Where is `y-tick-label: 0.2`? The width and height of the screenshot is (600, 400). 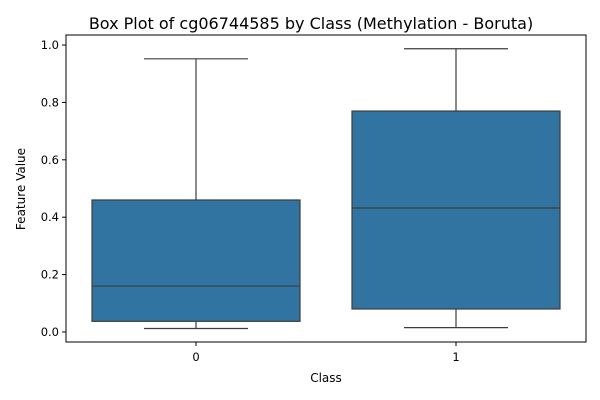 y-tick-label: 0.2 is located at coordinates (50, 275).